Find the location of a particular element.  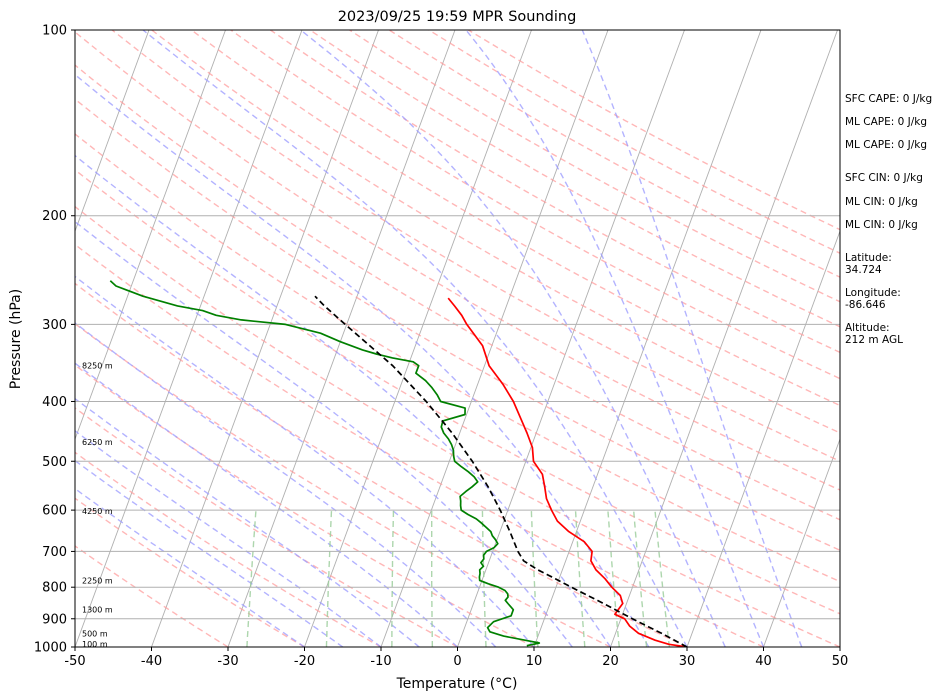

y-tick-label: 100 is located at coordinates (54, 31).